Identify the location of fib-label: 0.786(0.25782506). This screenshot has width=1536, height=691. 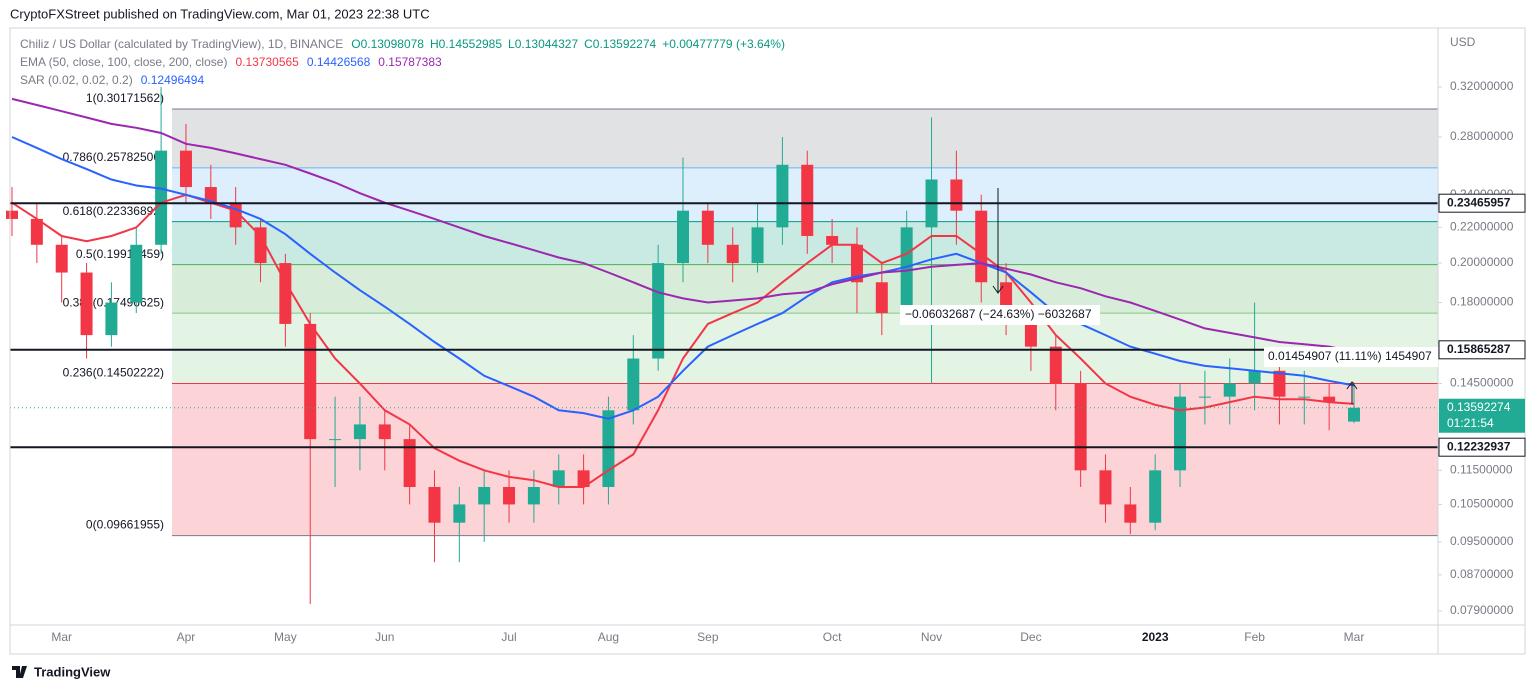
(113, 157).